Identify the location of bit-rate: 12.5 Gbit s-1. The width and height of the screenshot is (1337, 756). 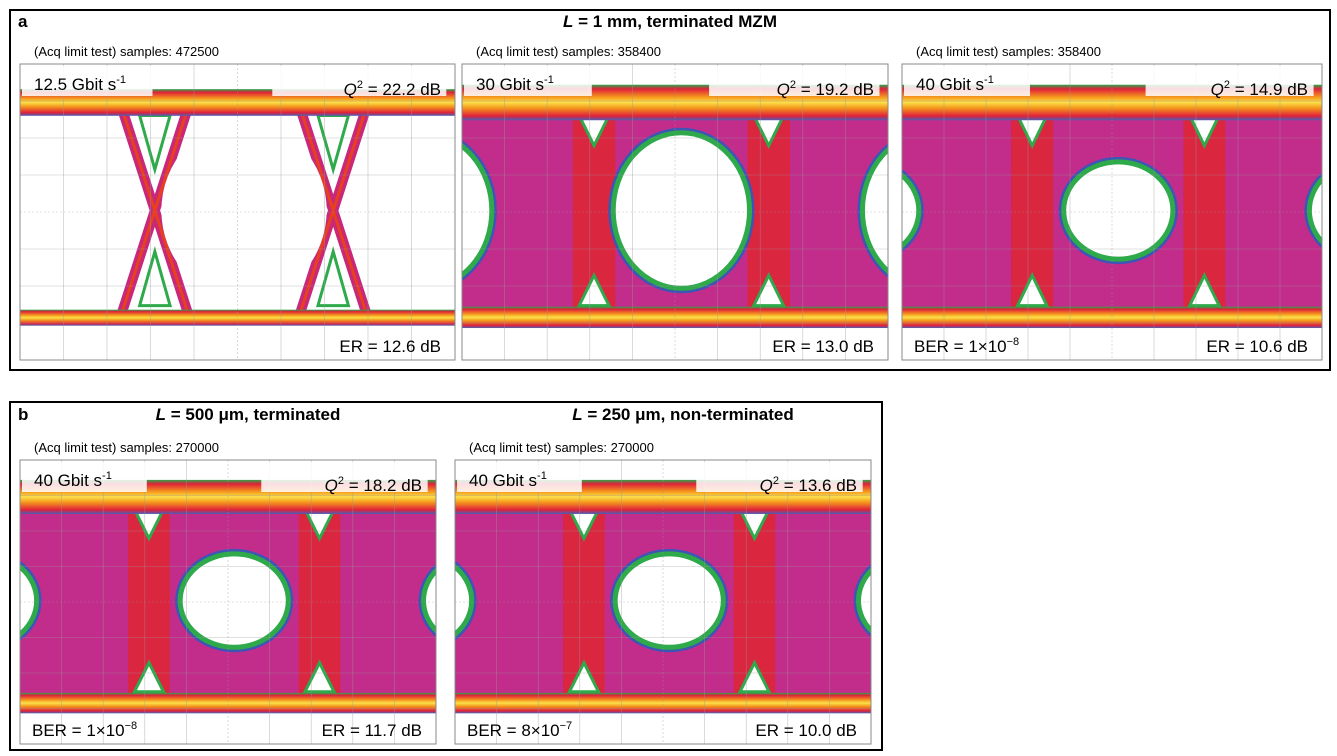
(80, 84).